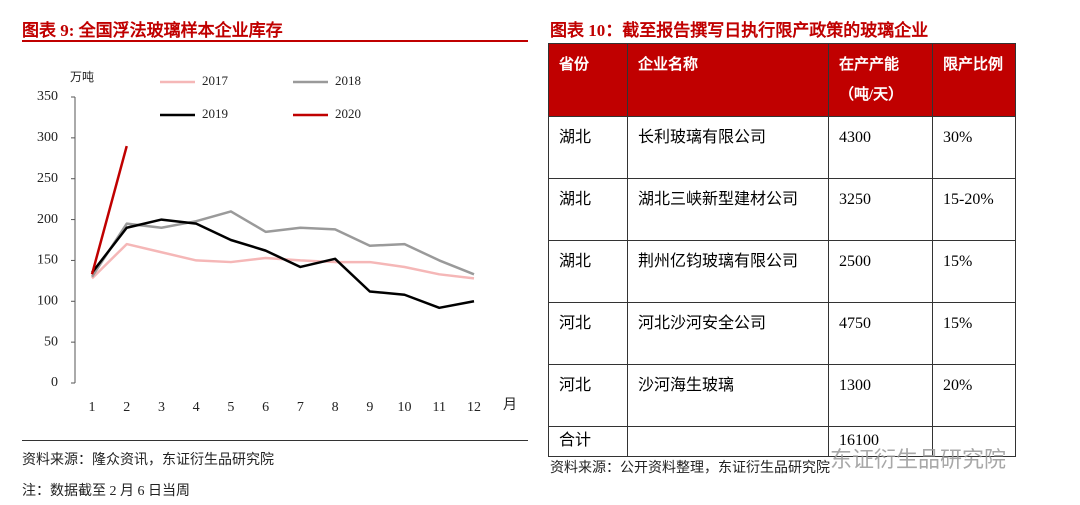 The image size is (1080, 505). I want to click on table-row: 河北 河北沙河安全公司 4750 15%, so click(782, 333).